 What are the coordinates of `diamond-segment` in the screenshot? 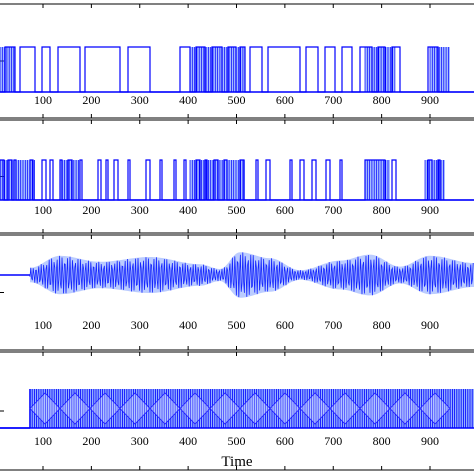 It's located at (435, 408).